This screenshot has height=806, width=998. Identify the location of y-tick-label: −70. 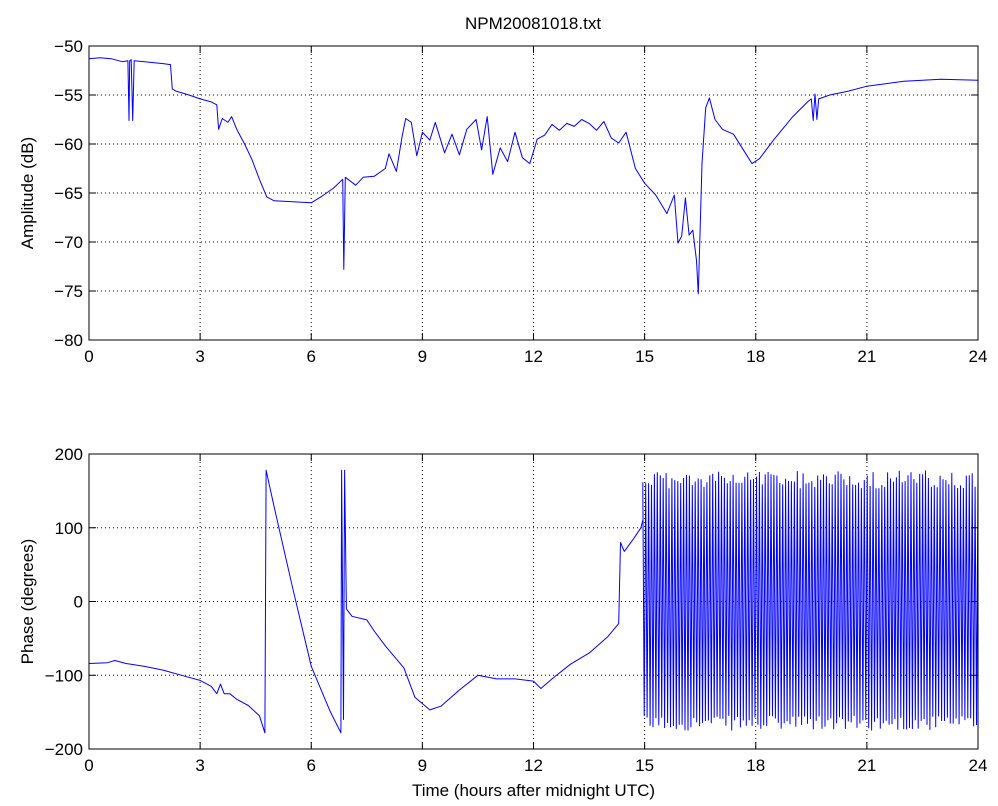
(68, 242).